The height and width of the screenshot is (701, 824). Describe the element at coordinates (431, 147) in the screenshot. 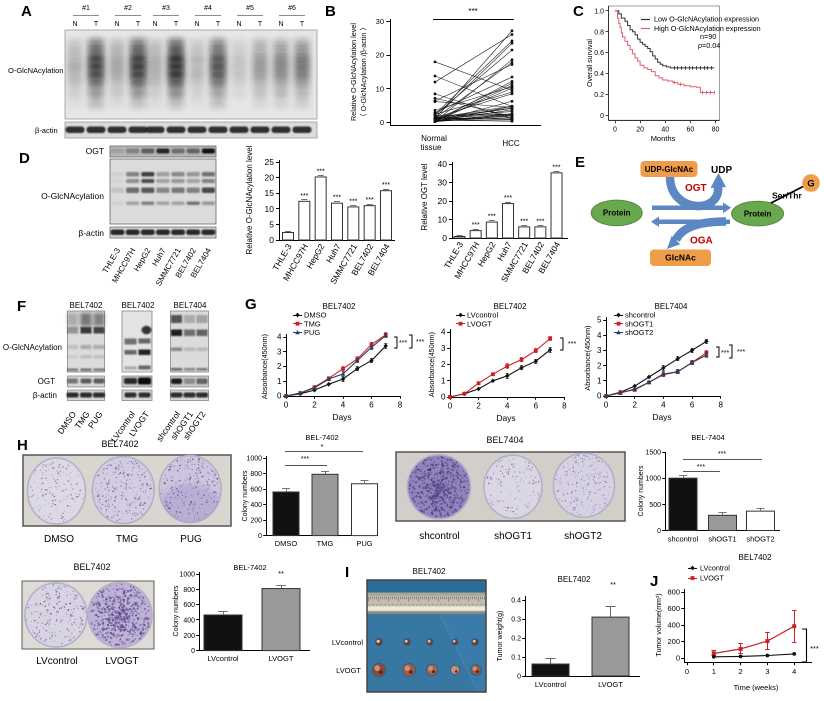

I see `svg-text: tissue` at that location.